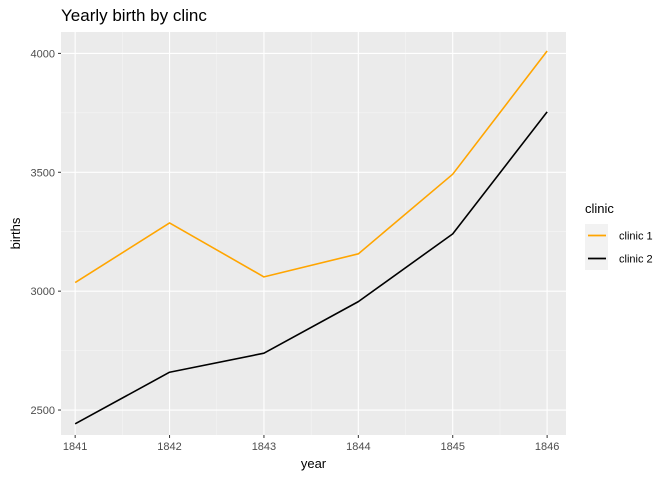 This screenshot has width=672, height=480. I want to click on x-tick-label: 1842, so click(169, 447).